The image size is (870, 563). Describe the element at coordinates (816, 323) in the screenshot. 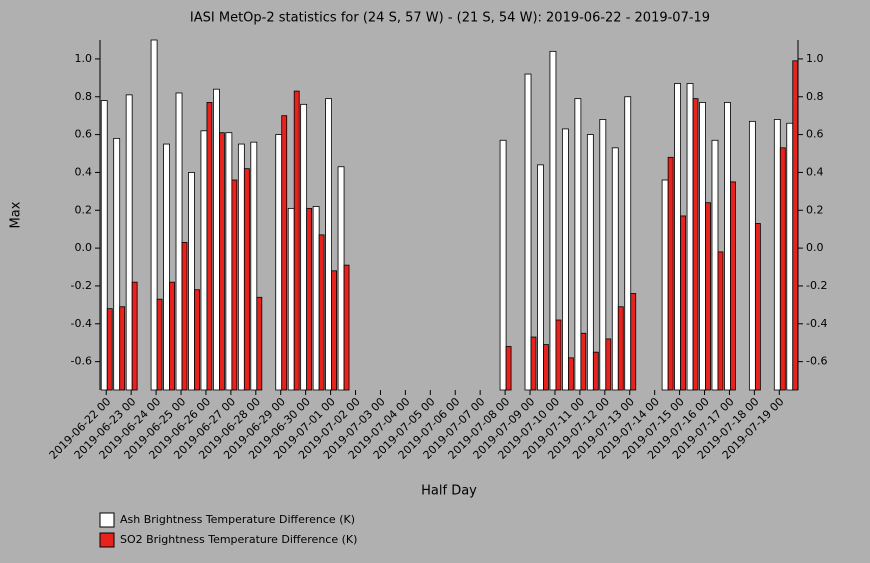

I see `y2-tick-label: -0.4` at that location.